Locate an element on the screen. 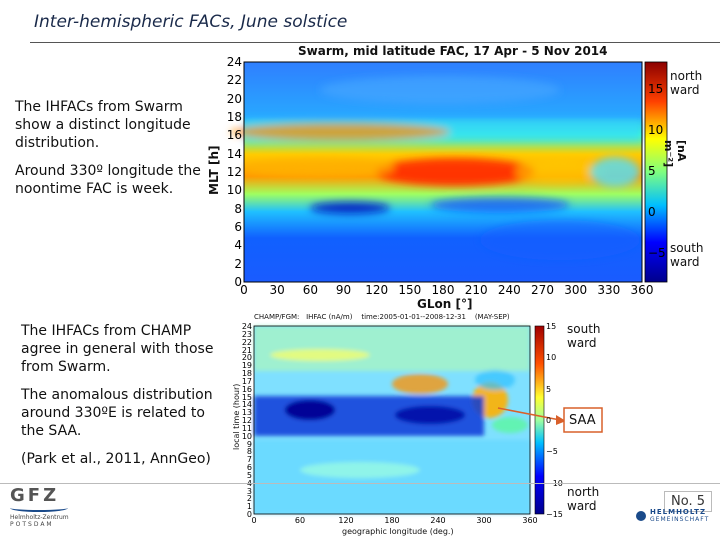  swarm-x-tick: 120 is located at coordinates (377, 290).